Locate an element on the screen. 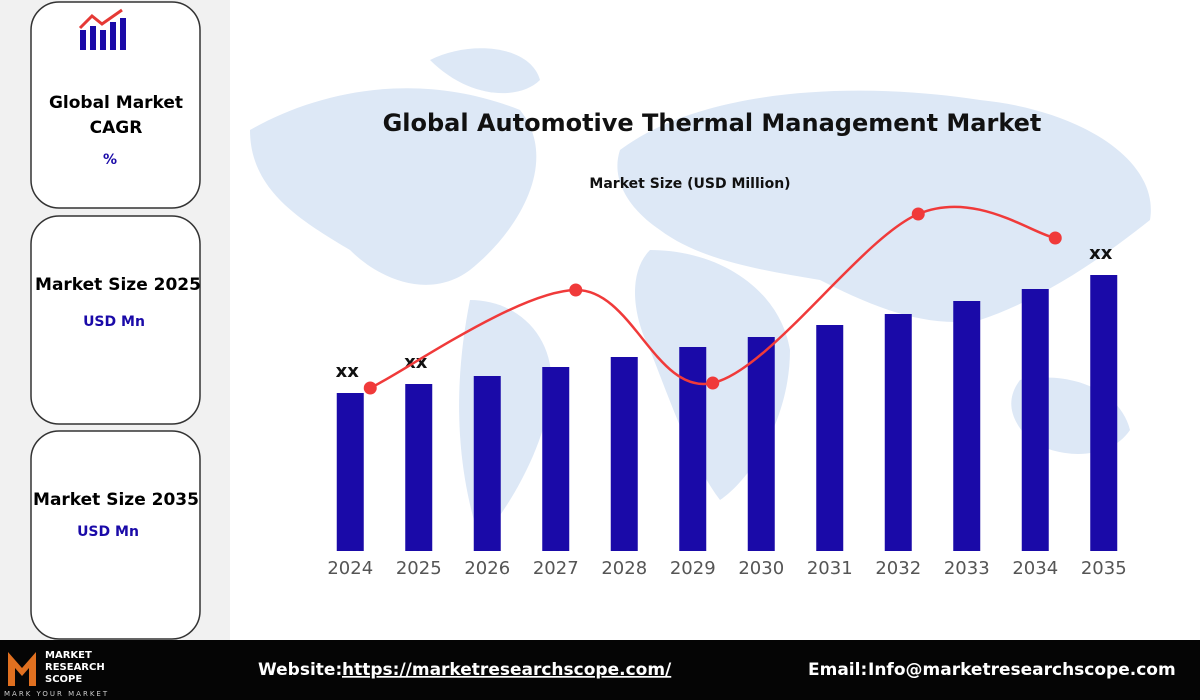 The height and width of the screenshot is (700, 1200). card-value: % is located at coordinates (110, 160).